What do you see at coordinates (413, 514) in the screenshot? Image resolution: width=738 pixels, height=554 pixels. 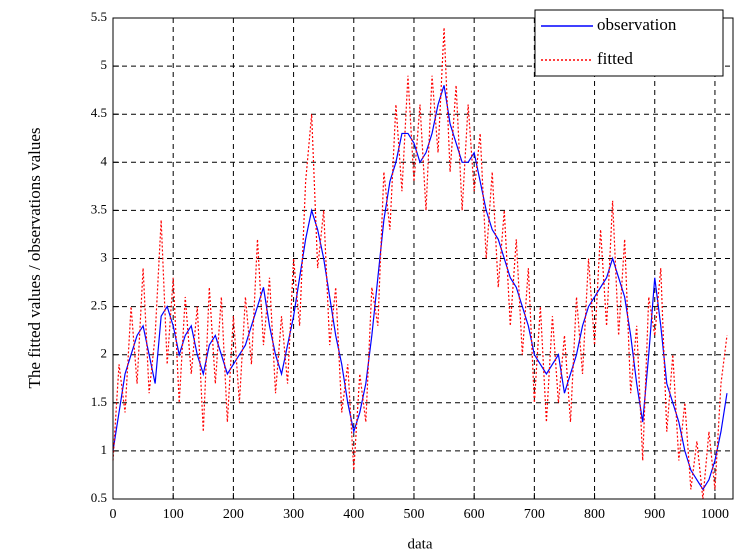 I see `x-tick-label: 500` at bounding box center [413, 514].